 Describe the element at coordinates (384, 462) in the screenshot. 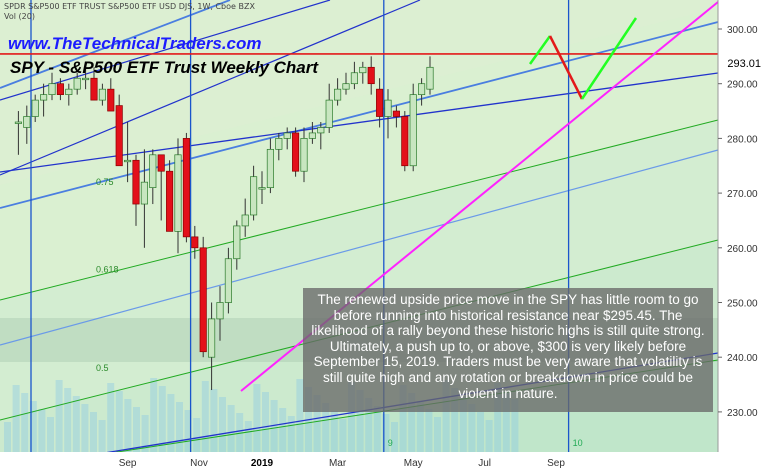

I see `x-axis-panel` at that location.